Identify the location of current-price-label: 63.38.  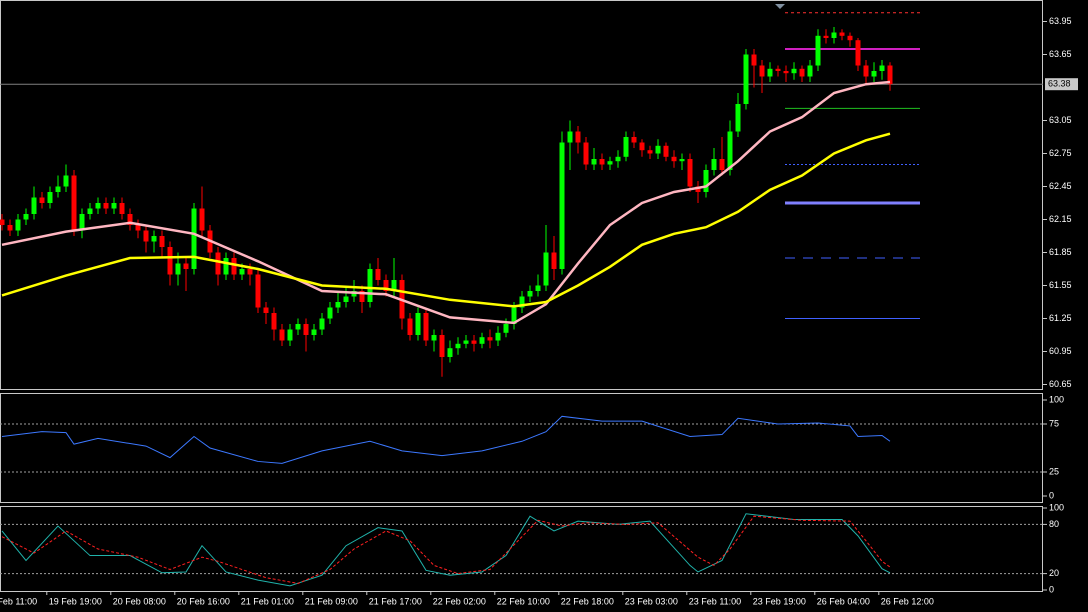
(1059, 84).